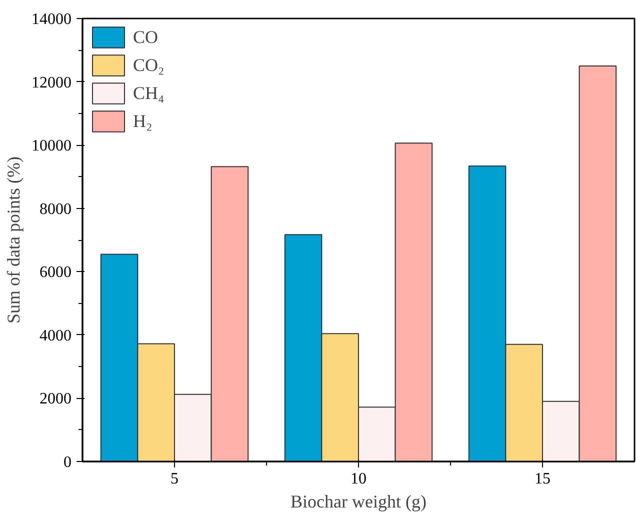 The image size is (636, 521). What do you see at coordinates (52, 19) in the screenshot?
I see `y-tick-label: 14000` at bounding box center [52, 19].